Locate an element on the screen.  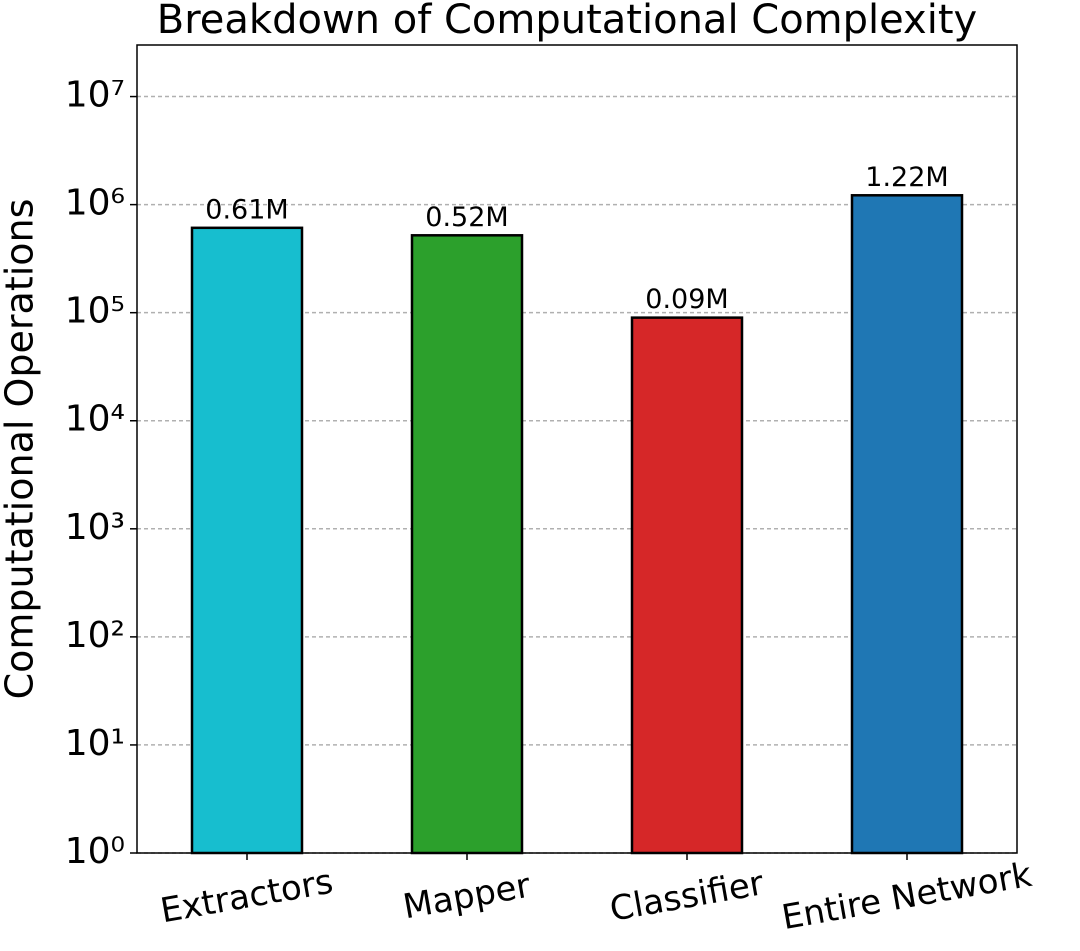
y-tick-label: 10³ is located at coordinates (95, 527).